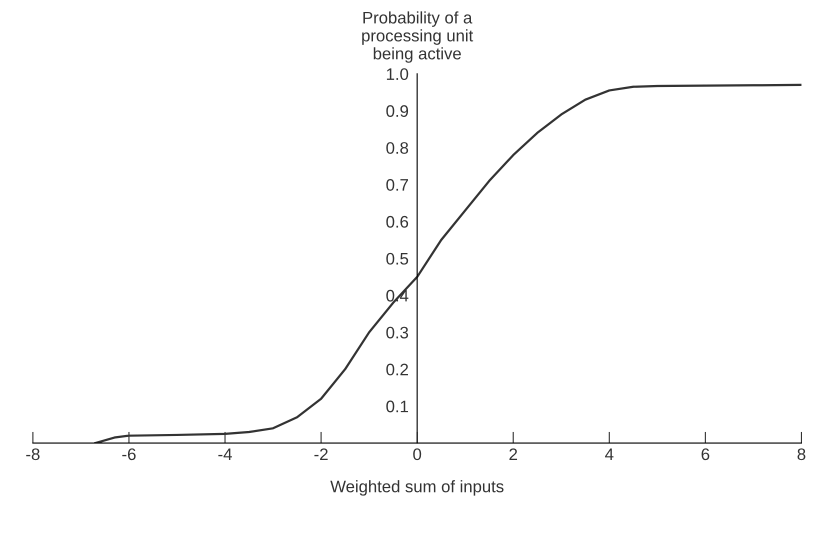 The image size is (822, 547). Describe the element at coordinates (417, 488) in the screenshot. I see `x-axis-title: Weighted sum of inputs` at that location.